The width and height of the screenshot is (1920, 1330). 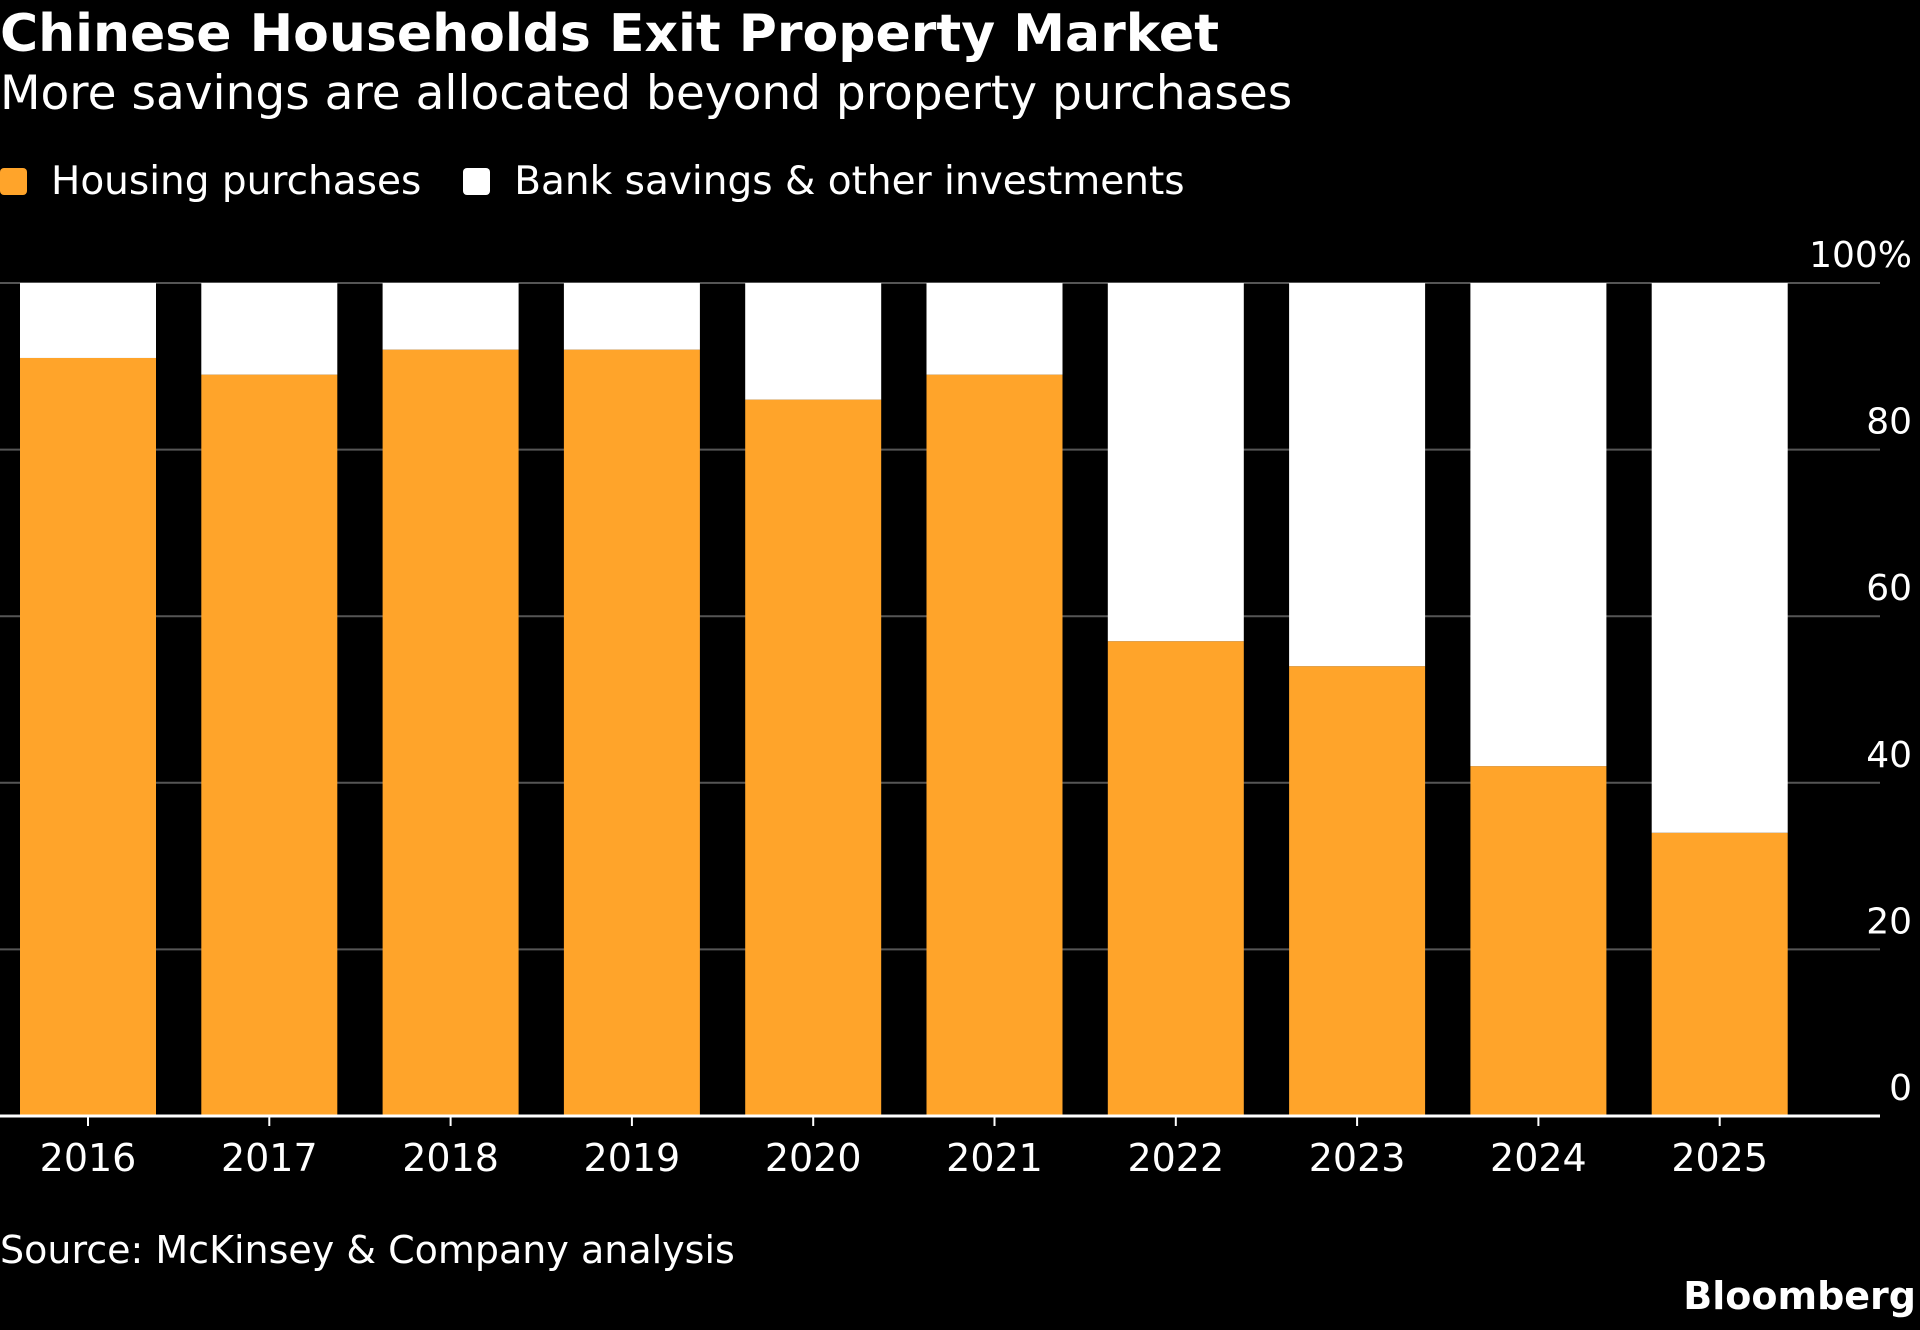 I want to click on x-tick-label-2021: 2021, so click(x=994, y=1158).